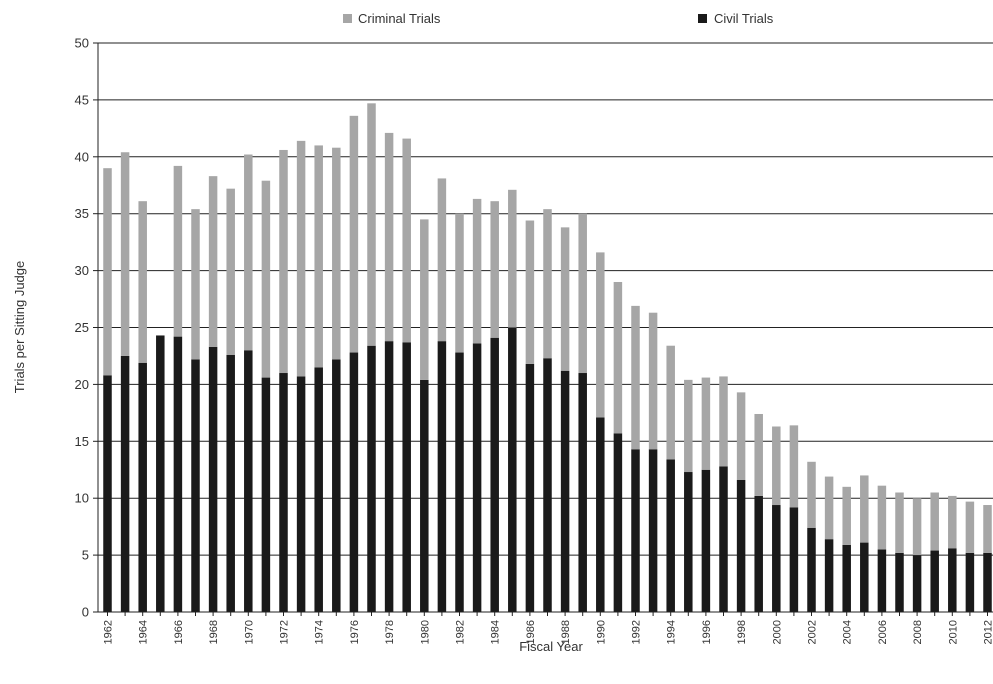  What do you see at coordinates (336, 253) in the screenshot?
I see `bar-criminal-1975` at bounding box center [336, 253].